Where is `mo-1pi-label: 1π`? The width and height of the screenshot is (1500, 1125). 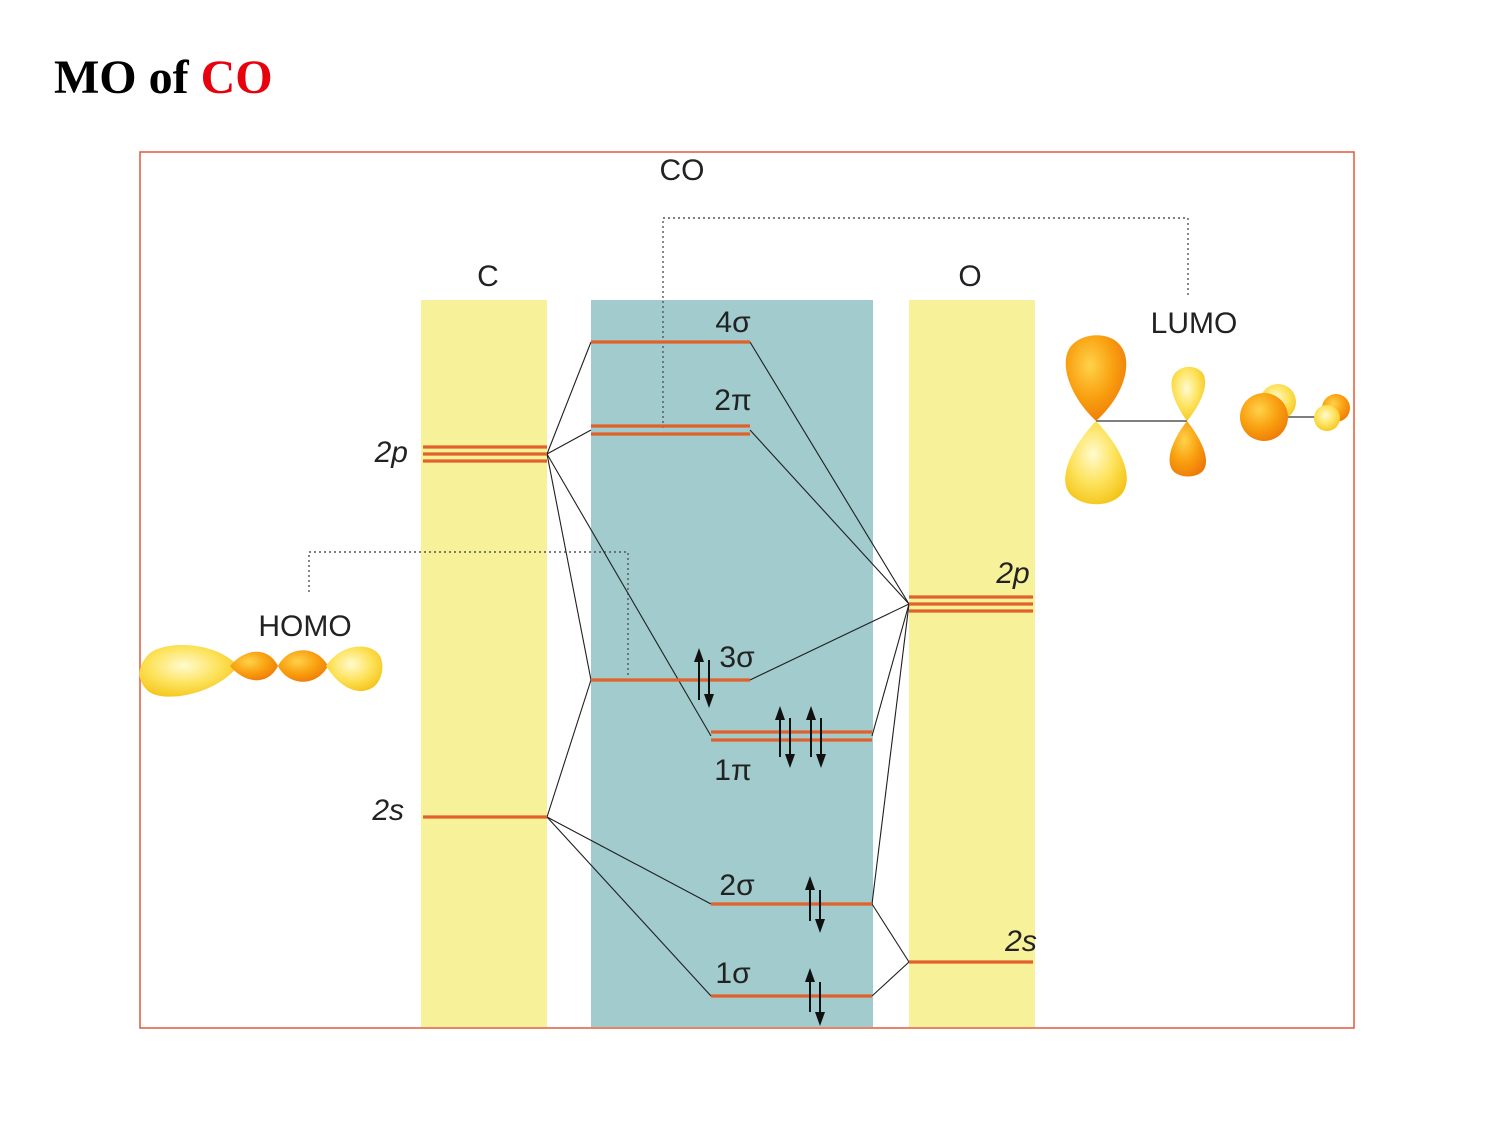 mo-1pi-label: 1π is located at coordinates (732, 770).